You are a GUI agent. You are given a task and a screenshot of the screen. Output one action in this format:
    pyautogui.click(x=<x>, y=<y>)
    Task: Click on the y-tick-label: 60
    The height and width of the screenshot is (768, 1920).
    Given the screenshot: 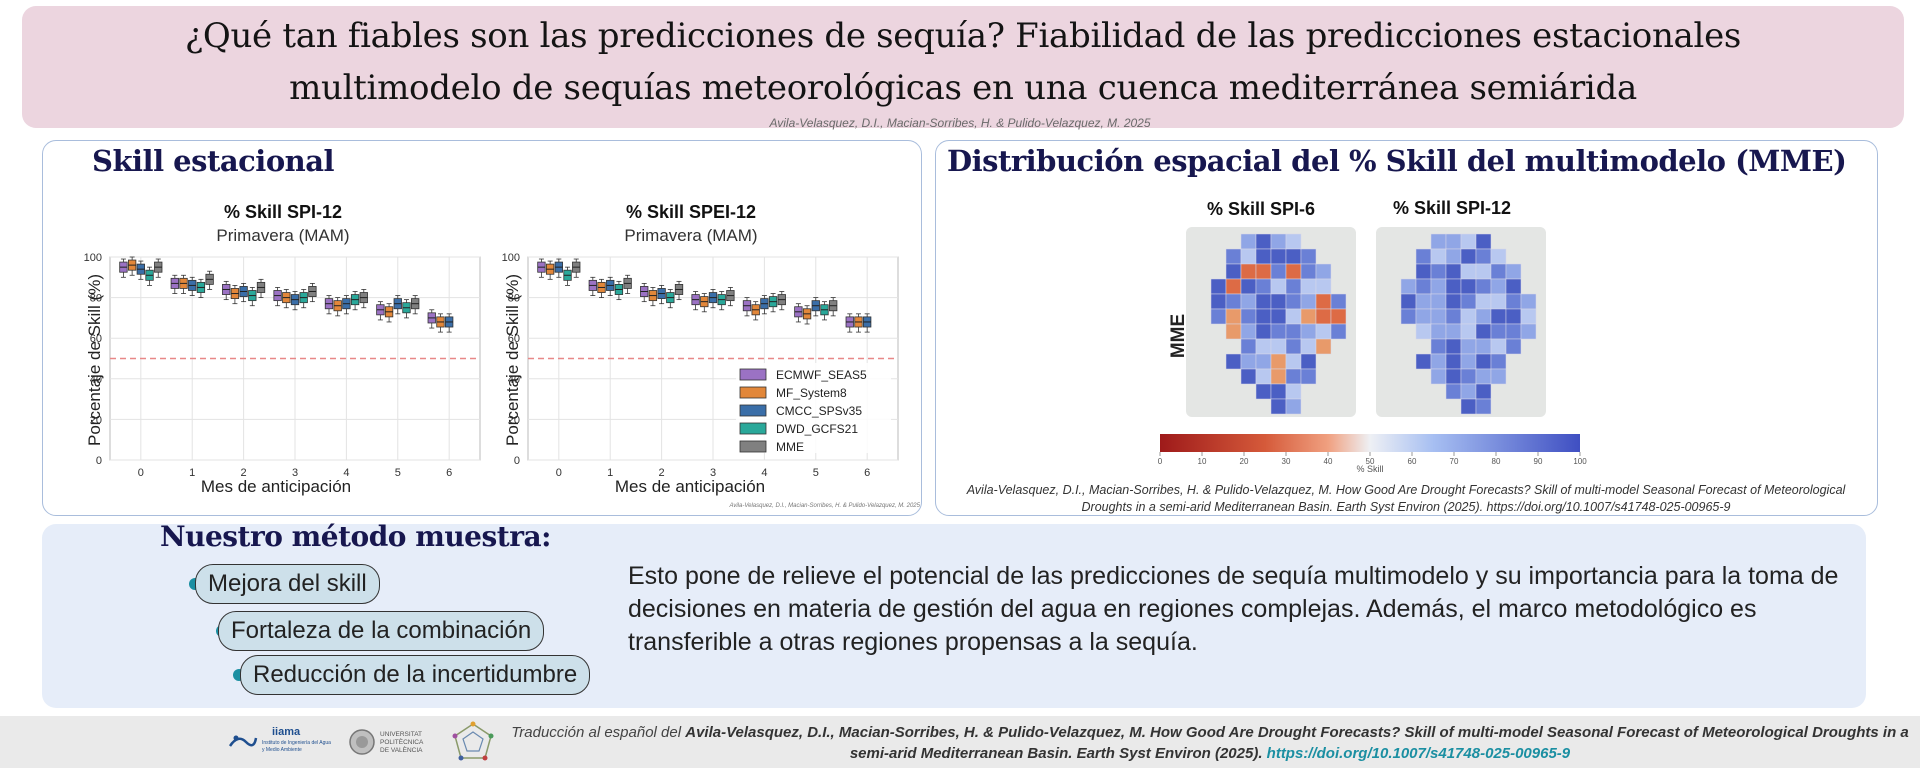 What is the action you would take?
    pyautogui.click(x=96, y=339)
    